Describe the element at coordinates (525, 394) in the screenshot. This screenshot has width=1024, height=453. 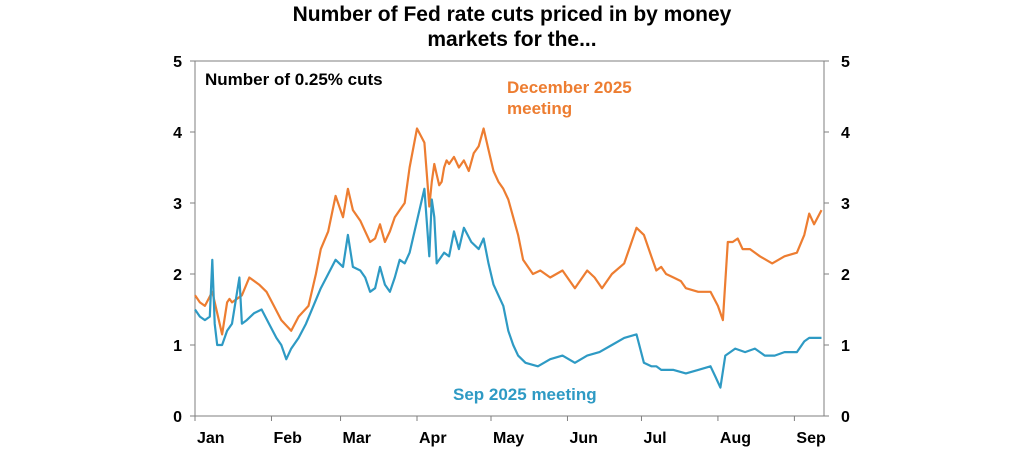
I see `legend-label-september: Sep 2025 meeting` at that location.